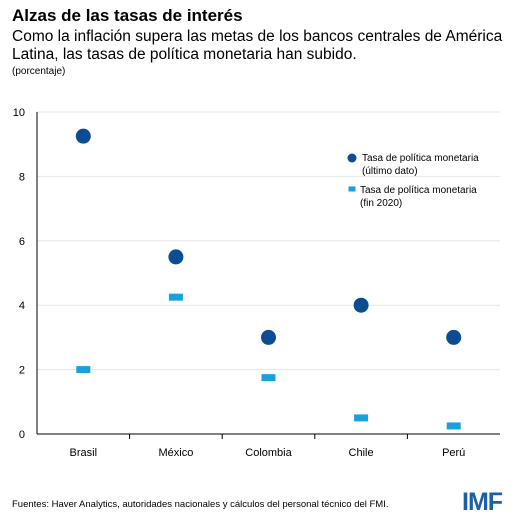 Image resolution: width=514 pixels, height=521 pixels. Describe the element at coordinates (453, 453) in the screenshot. I see `x-tick-label: Perú` at that location.